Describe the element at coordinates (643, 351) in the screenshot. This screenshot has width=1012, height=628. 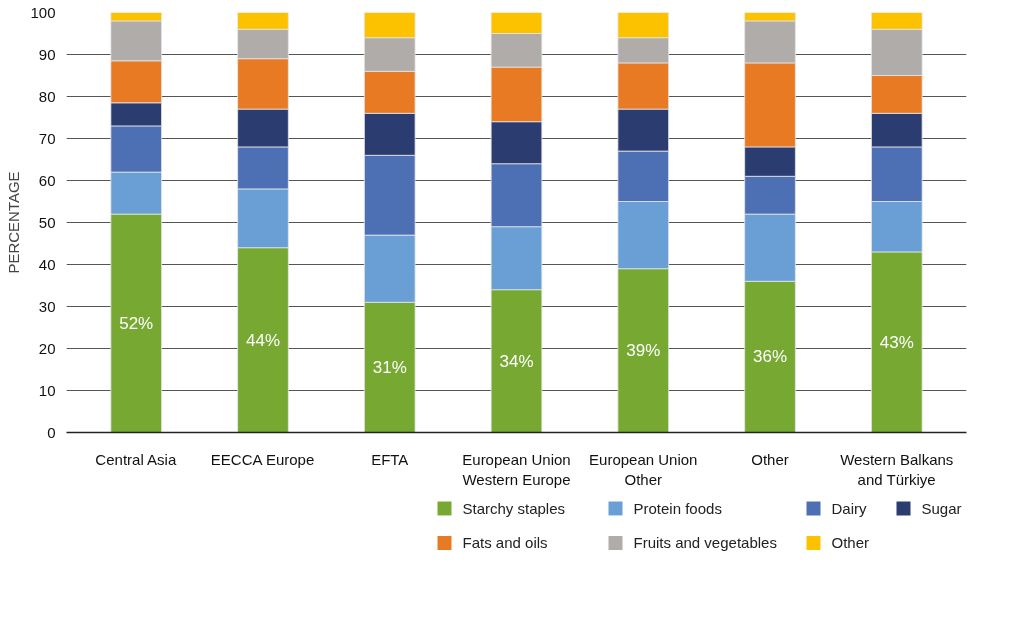
I see `data-label: 39%` at that location.